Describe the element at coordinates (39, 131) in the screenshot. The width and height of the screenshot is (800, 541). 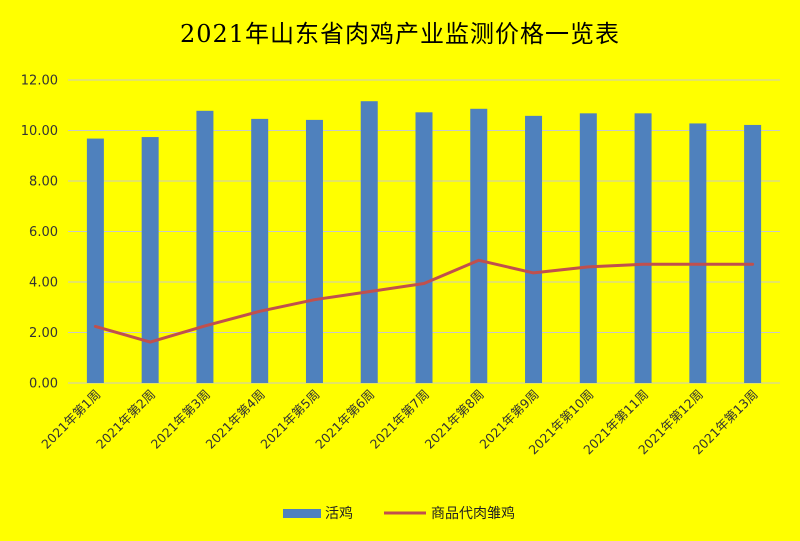
I see `y-tick-label: 10.00` at that location.